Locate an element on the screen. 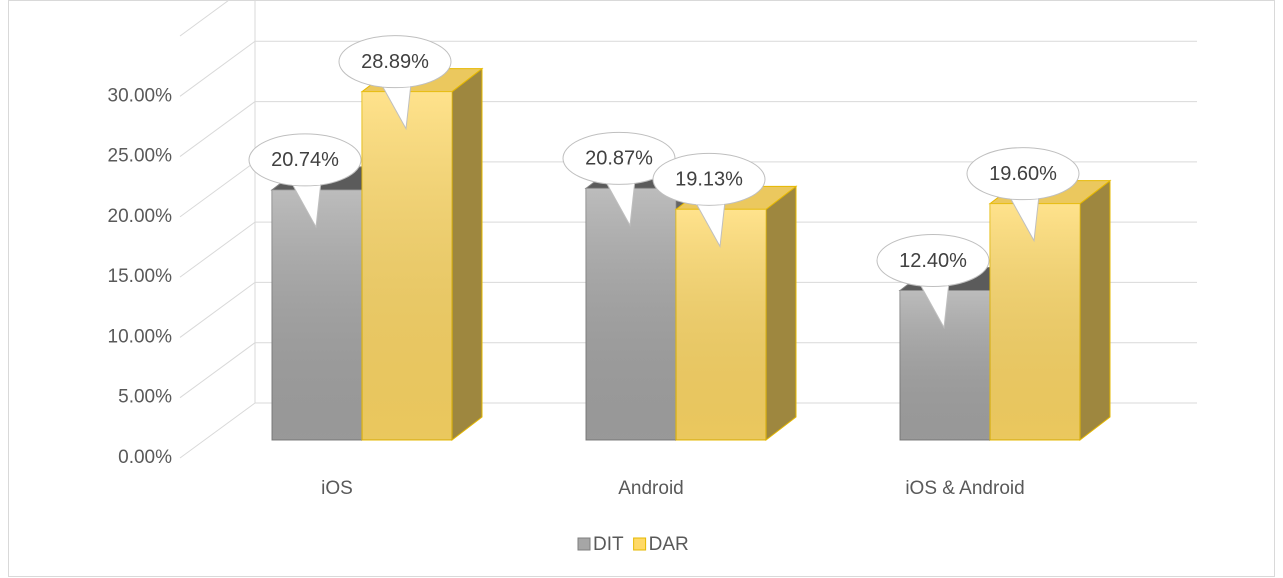  data-label: 20.74% is located at coordinates (305, 160).